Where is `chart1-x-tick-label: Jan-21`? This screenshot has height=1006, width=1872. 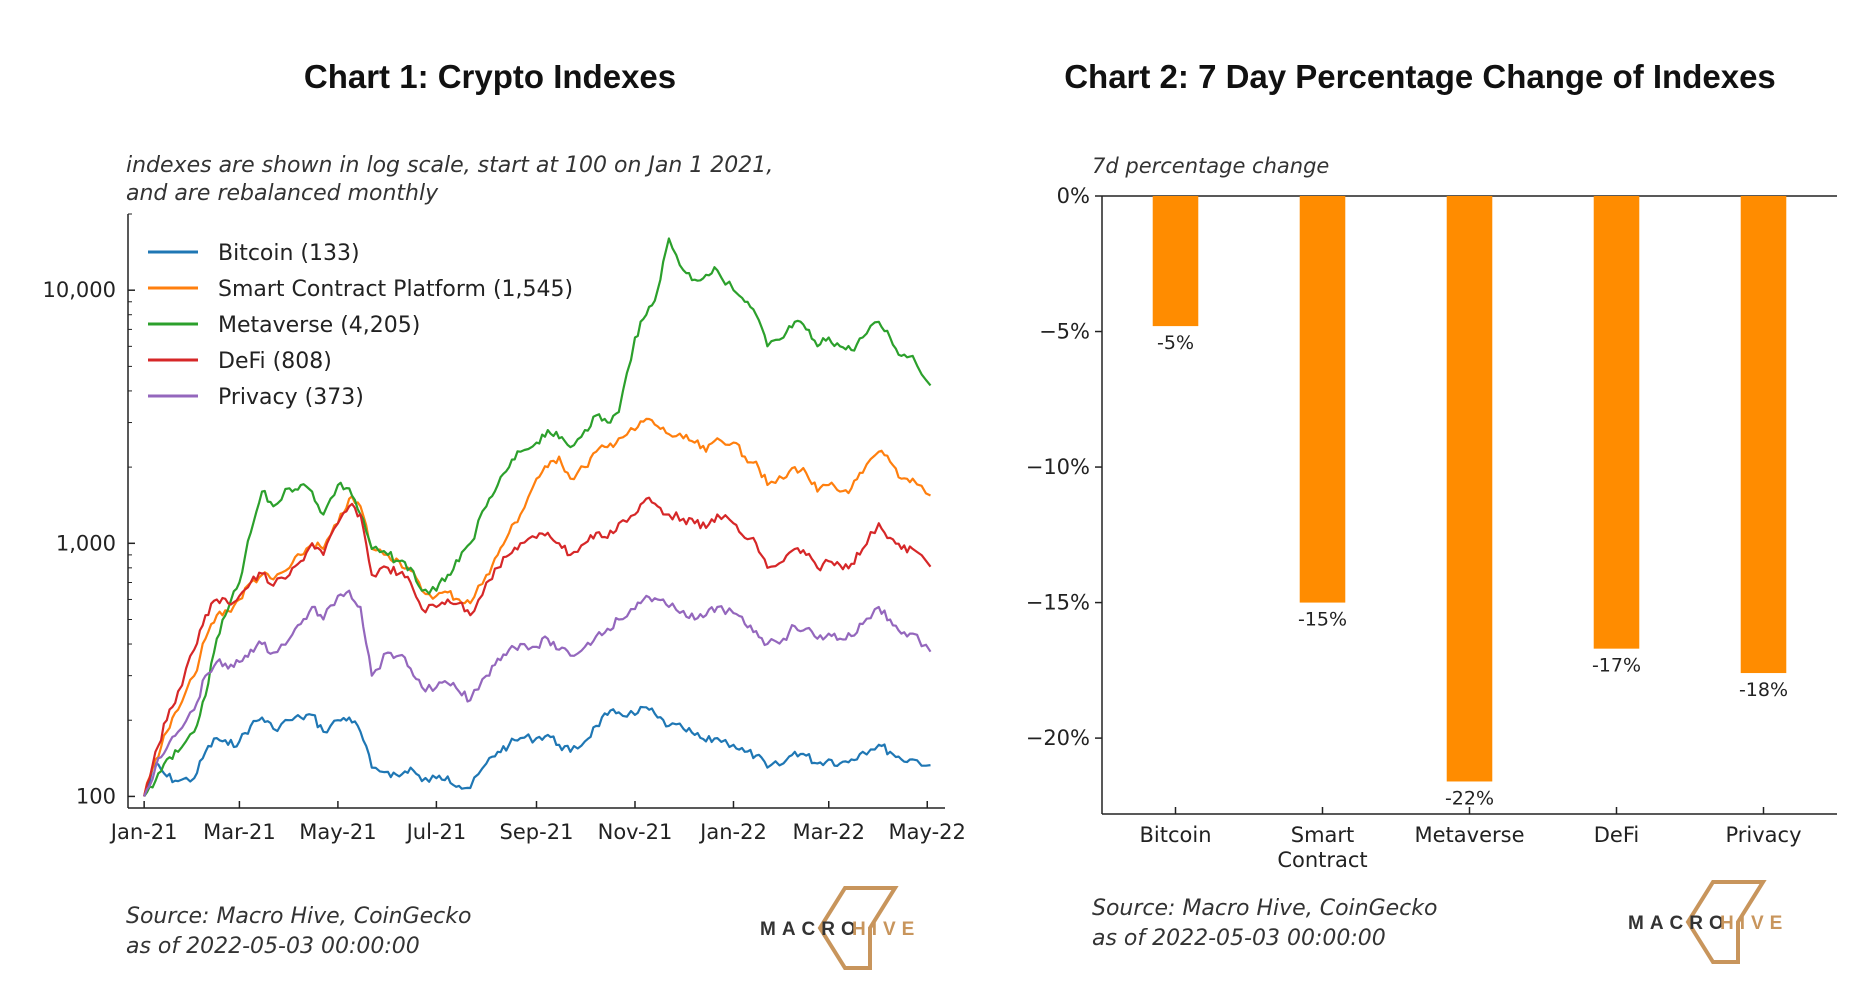 chart1-x-tick-label: Jan-21 is located at coordinates (143, 832).